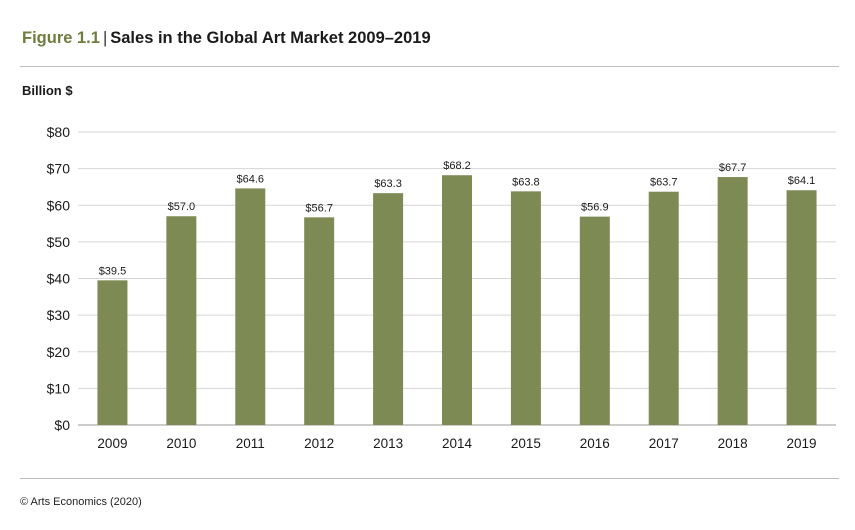 This screenshot has width=855, height=530. What do you see at coordinates (664, 183) in the screenshot?
I see `data-label: $63.7` at bounding box center [664, 183].